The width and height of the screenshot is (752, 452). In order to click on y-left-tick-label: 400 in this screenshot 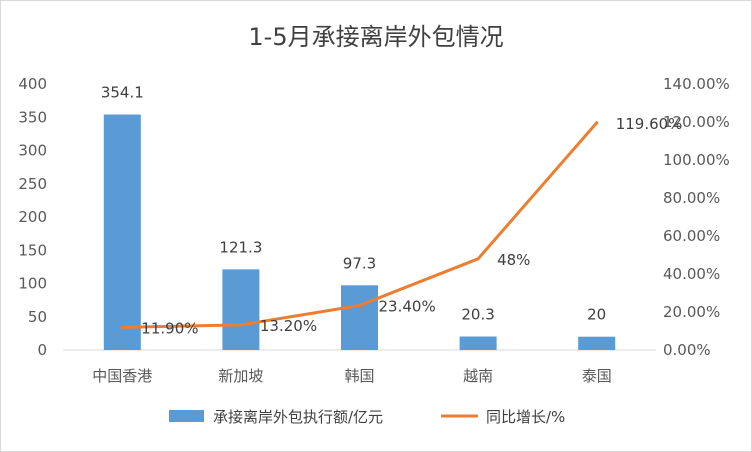, I will do `click(32, 84)`.